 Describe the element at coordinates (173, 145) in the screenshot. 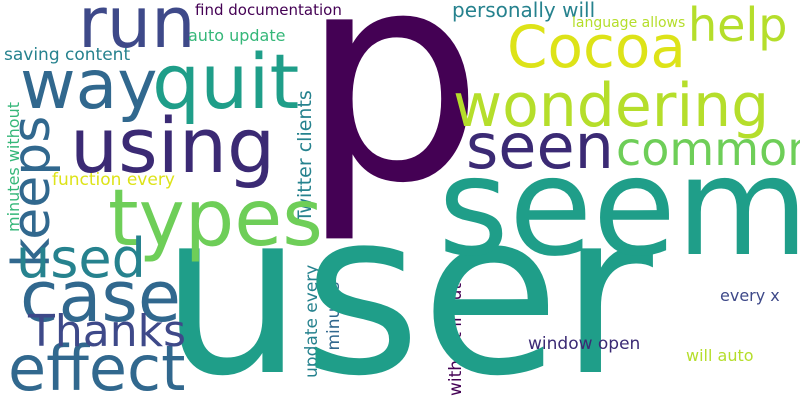

I see `word-using: using` at that location.